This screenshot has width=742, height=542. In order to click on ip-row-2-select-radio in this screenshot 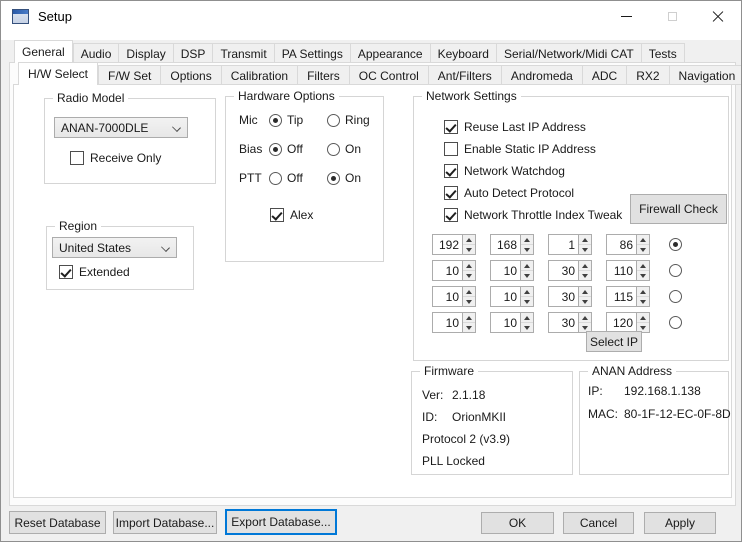, I will do `click(675, 270)`.